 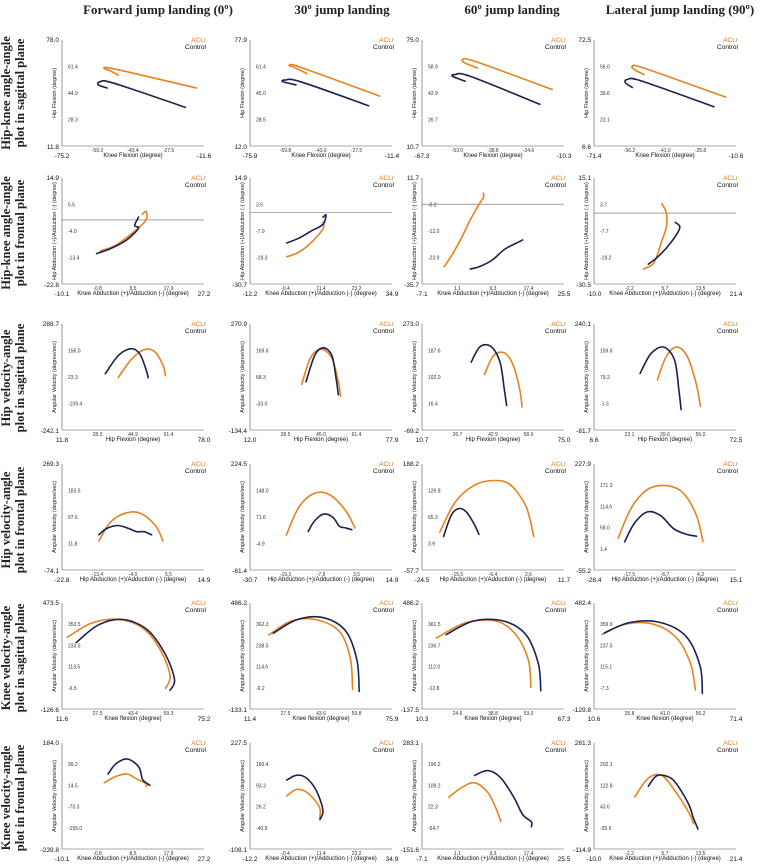 What do you see at coordinates (250, 580) in the screenshot?
I see `x-min-label: -30.7` at bounding box center [250, 580].